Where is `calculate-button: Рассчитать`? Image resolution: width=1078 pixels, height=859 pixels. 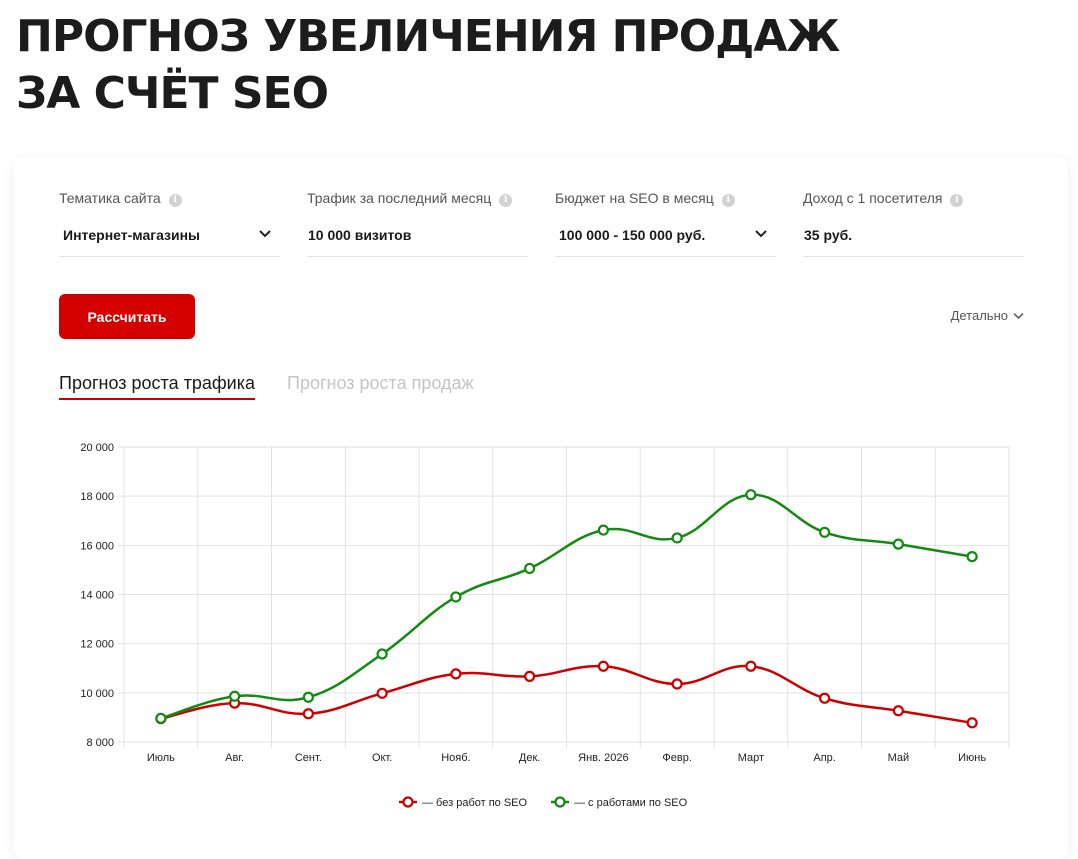
calculate-button: Рассчитать is located at coordinates (127, 316).